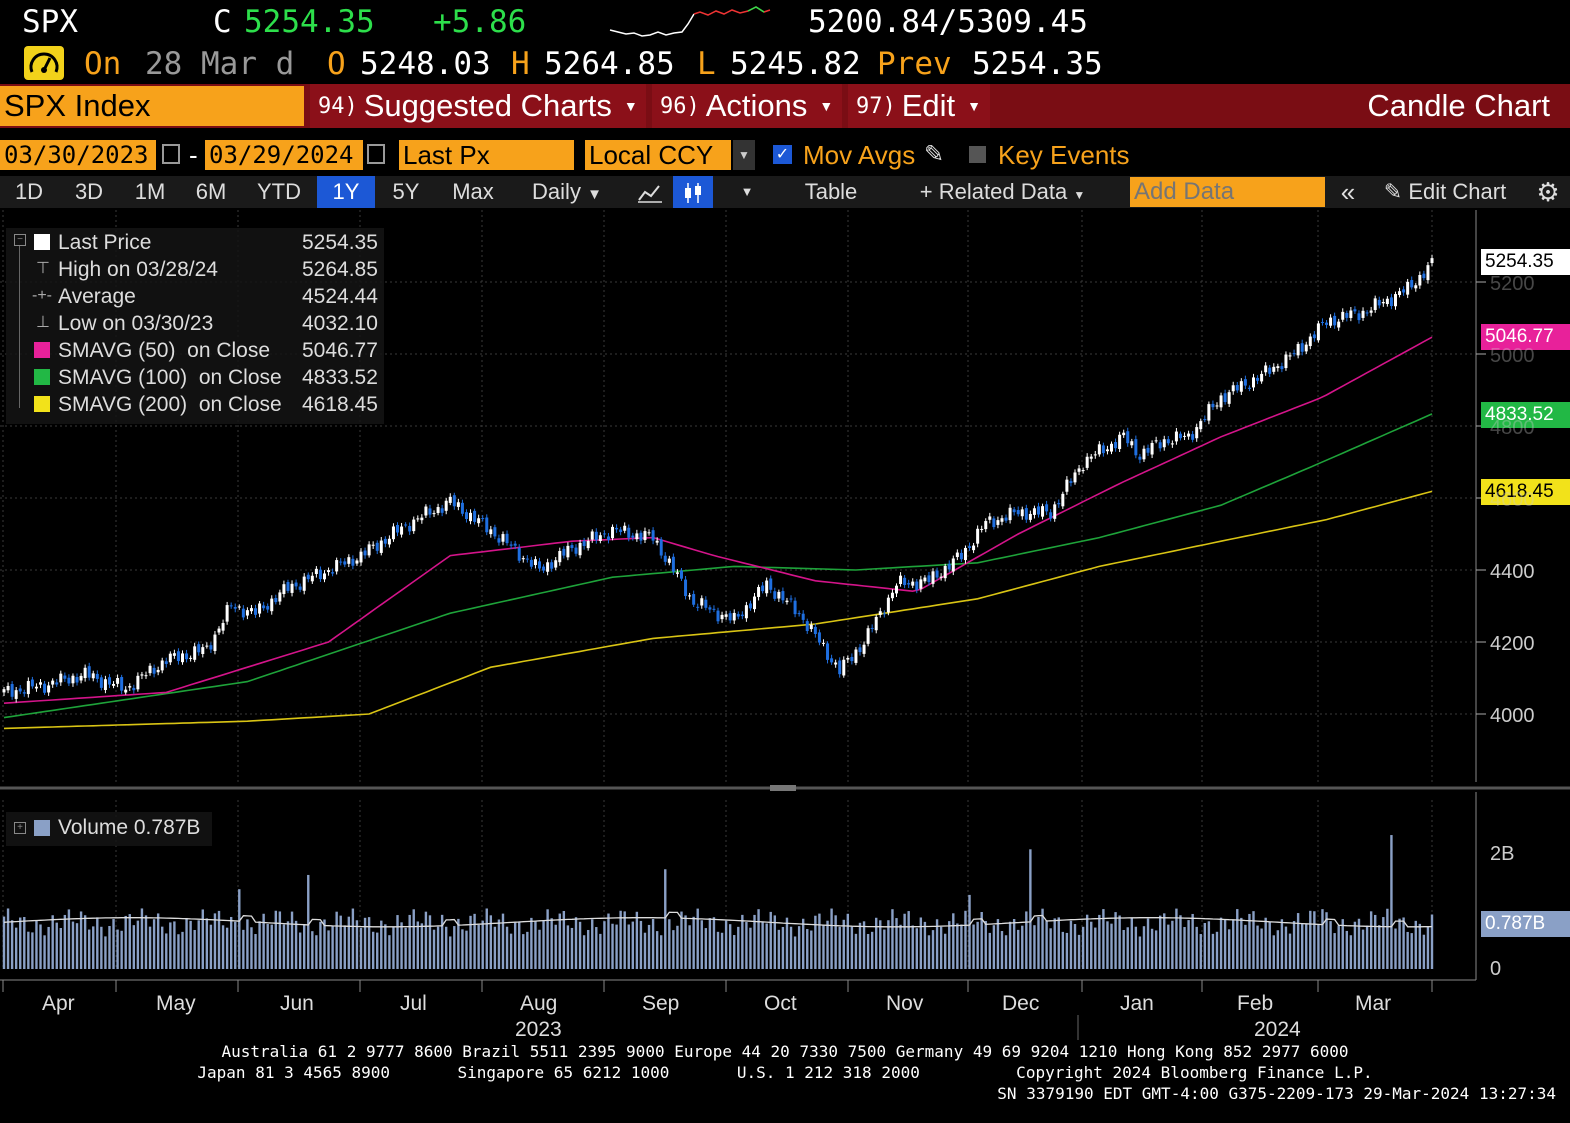 The height and width of the screenshot is (1123, 1570). What do you see at coordinates (567, 192) in the screenshot?
I see `frequency-select: Daily ▼` at bounding box center [567, 192].